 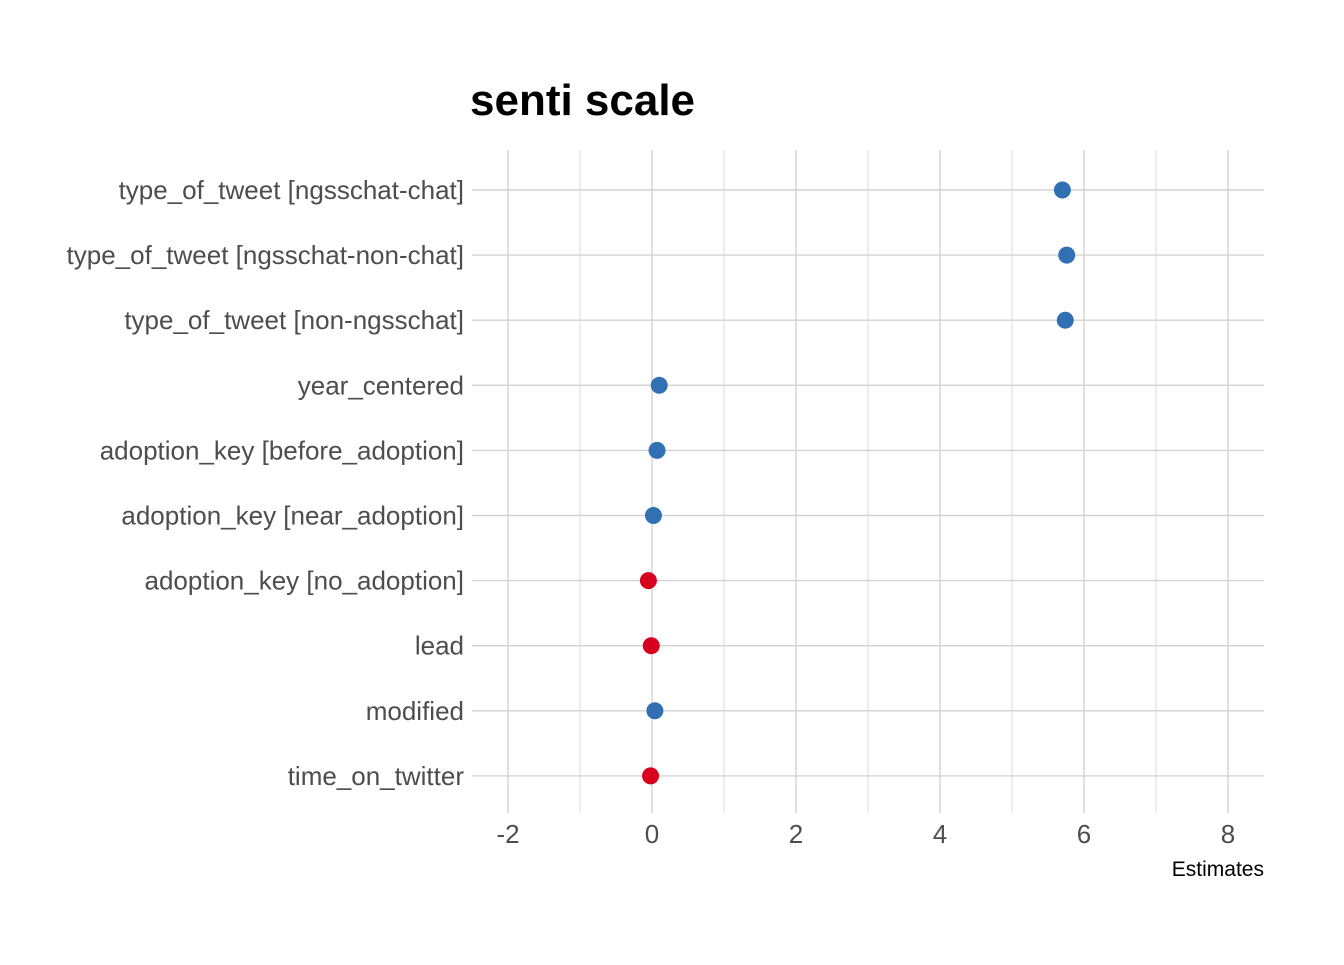 What do you see at coordinates (291, 190) in the screenshot?
I see `y-tick-label: type_of_tweet [ngsschat-chat]` at bounding box center [291, 190].